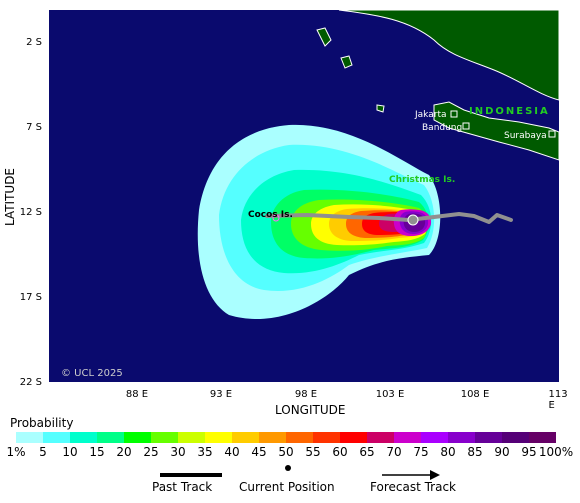 This screenshot has height=503, width=580. Describe the element at coordinates (454, 114) in the screenshot. I see `jakarta-marker` at that location.